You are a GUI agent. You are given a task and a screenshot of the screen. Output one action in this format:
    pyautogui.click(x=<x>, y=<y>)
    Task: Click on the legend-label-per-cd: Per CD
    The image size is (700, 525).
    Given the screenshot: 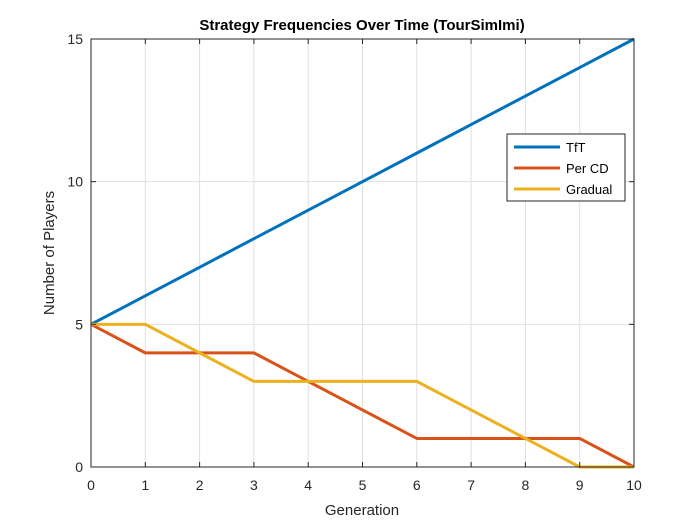 What is the action you would take?
    pyautogui.click(x=587, y=168)
    